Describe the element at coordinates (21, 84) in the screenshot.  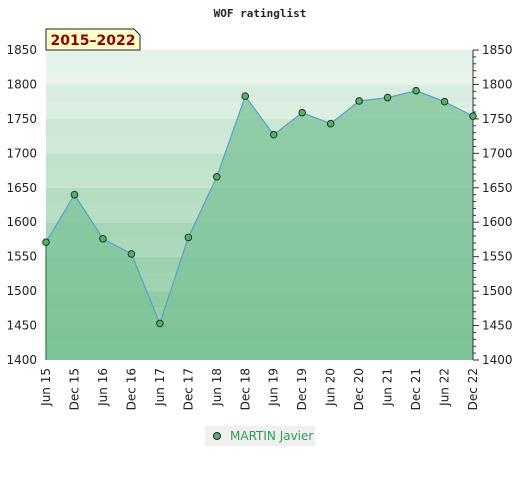
I see `y-tick-label-left: 1800` at that location.